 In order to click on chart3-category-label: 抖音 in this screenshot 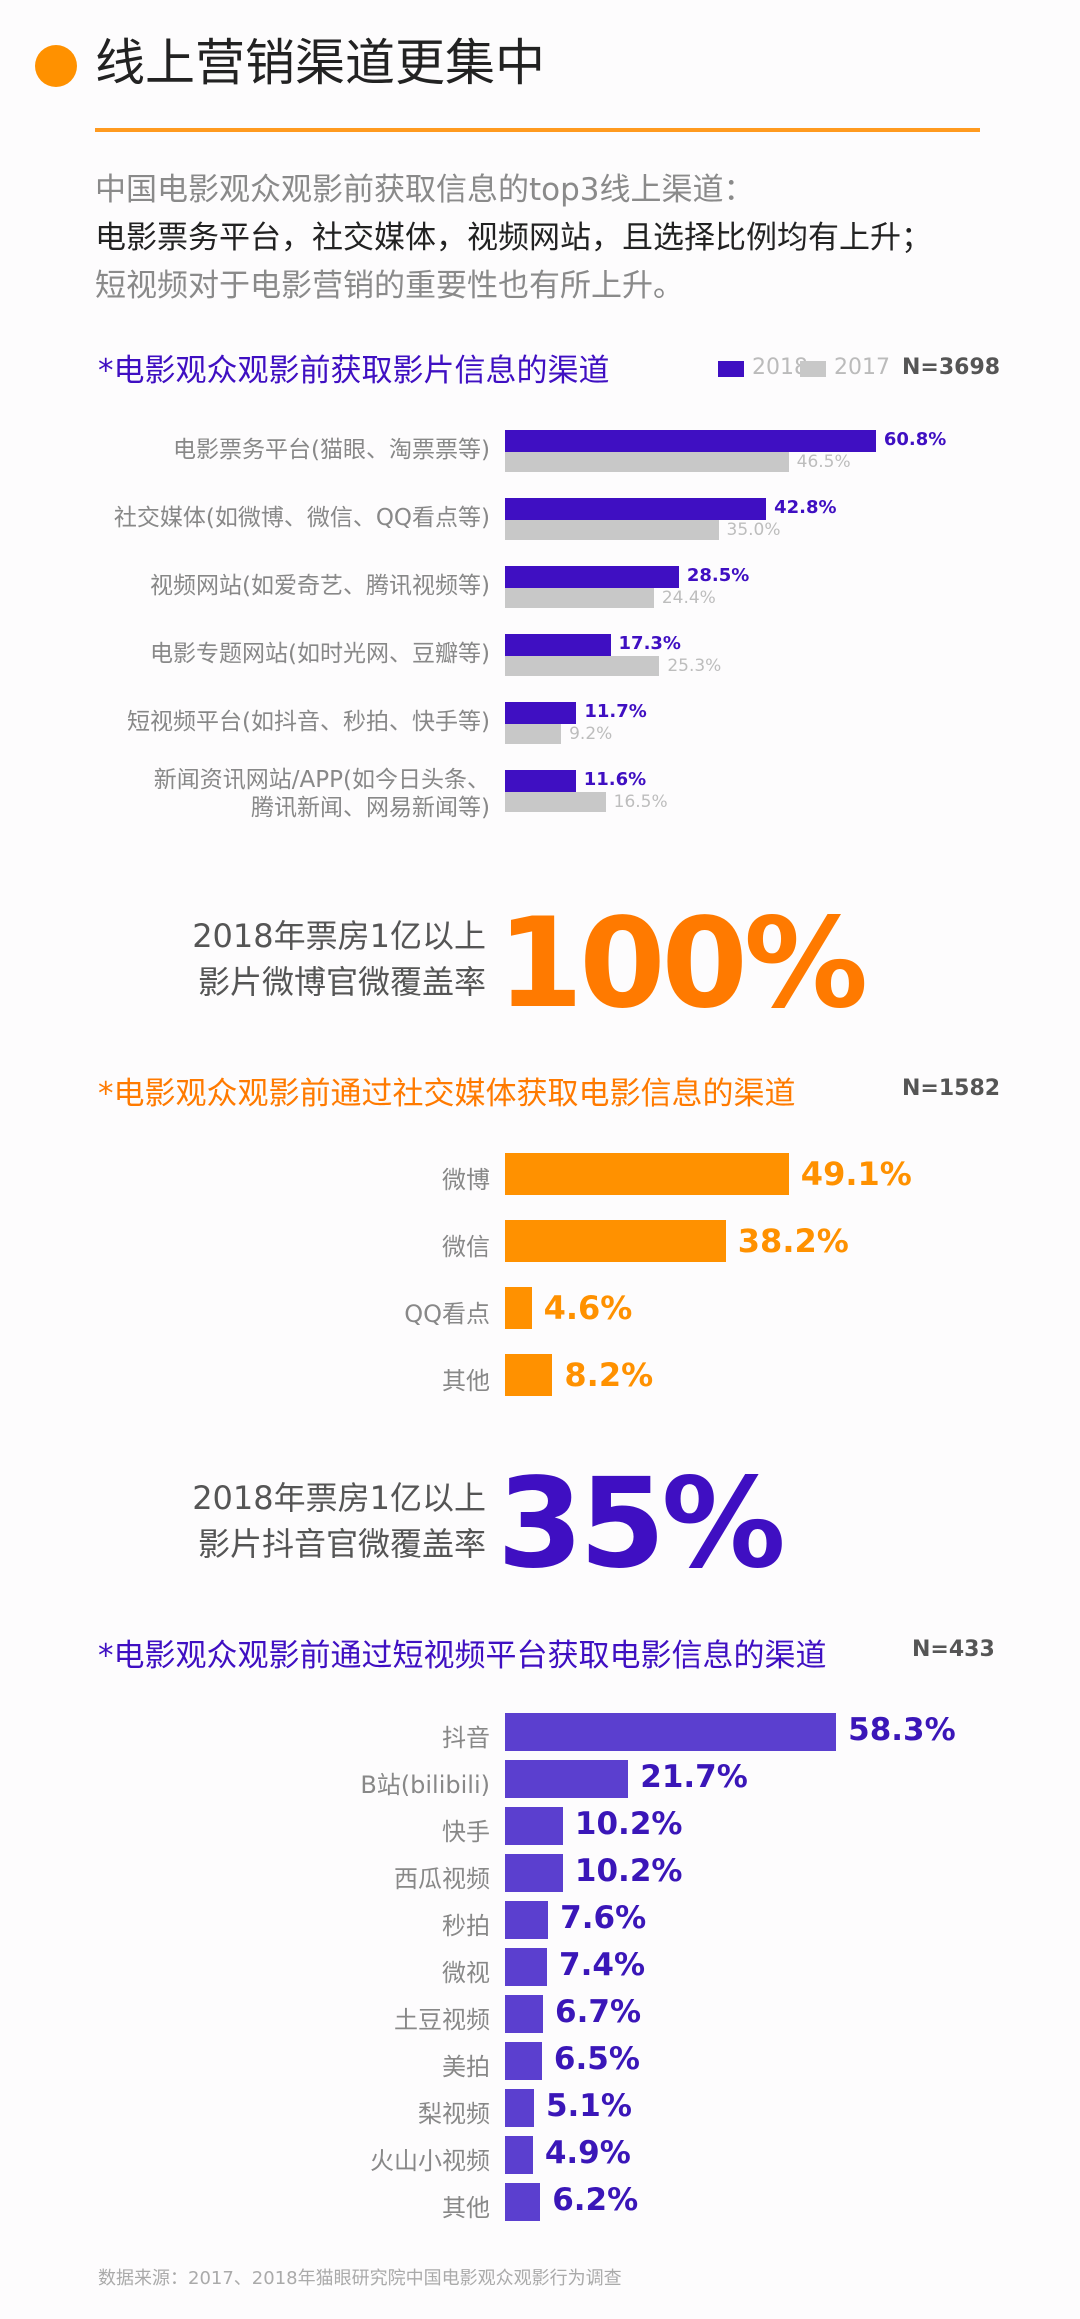, I will do `click(466, 1738)`.